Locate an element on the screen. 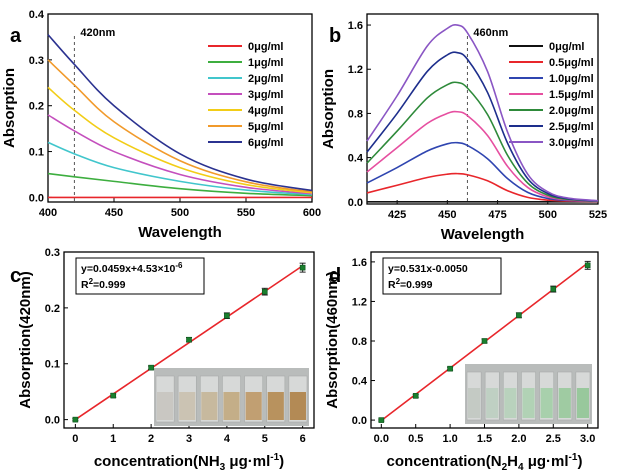  x-label-text: concentration(N is located at coordinates (444, 461).